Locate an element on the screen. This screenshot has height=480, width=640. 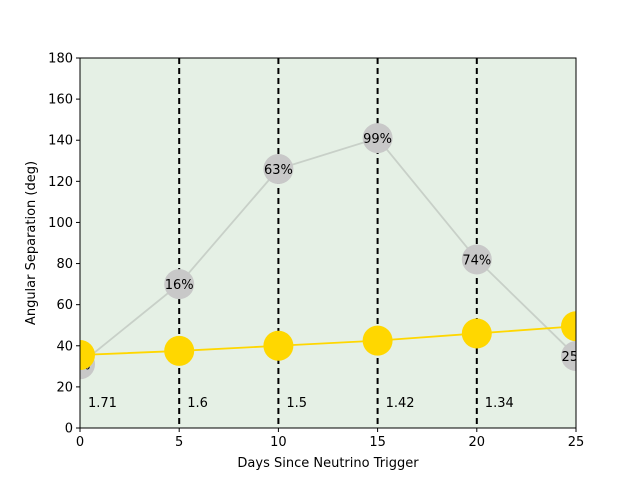
series-0-point-label-1: 16% is located at coordinates (179, 285).